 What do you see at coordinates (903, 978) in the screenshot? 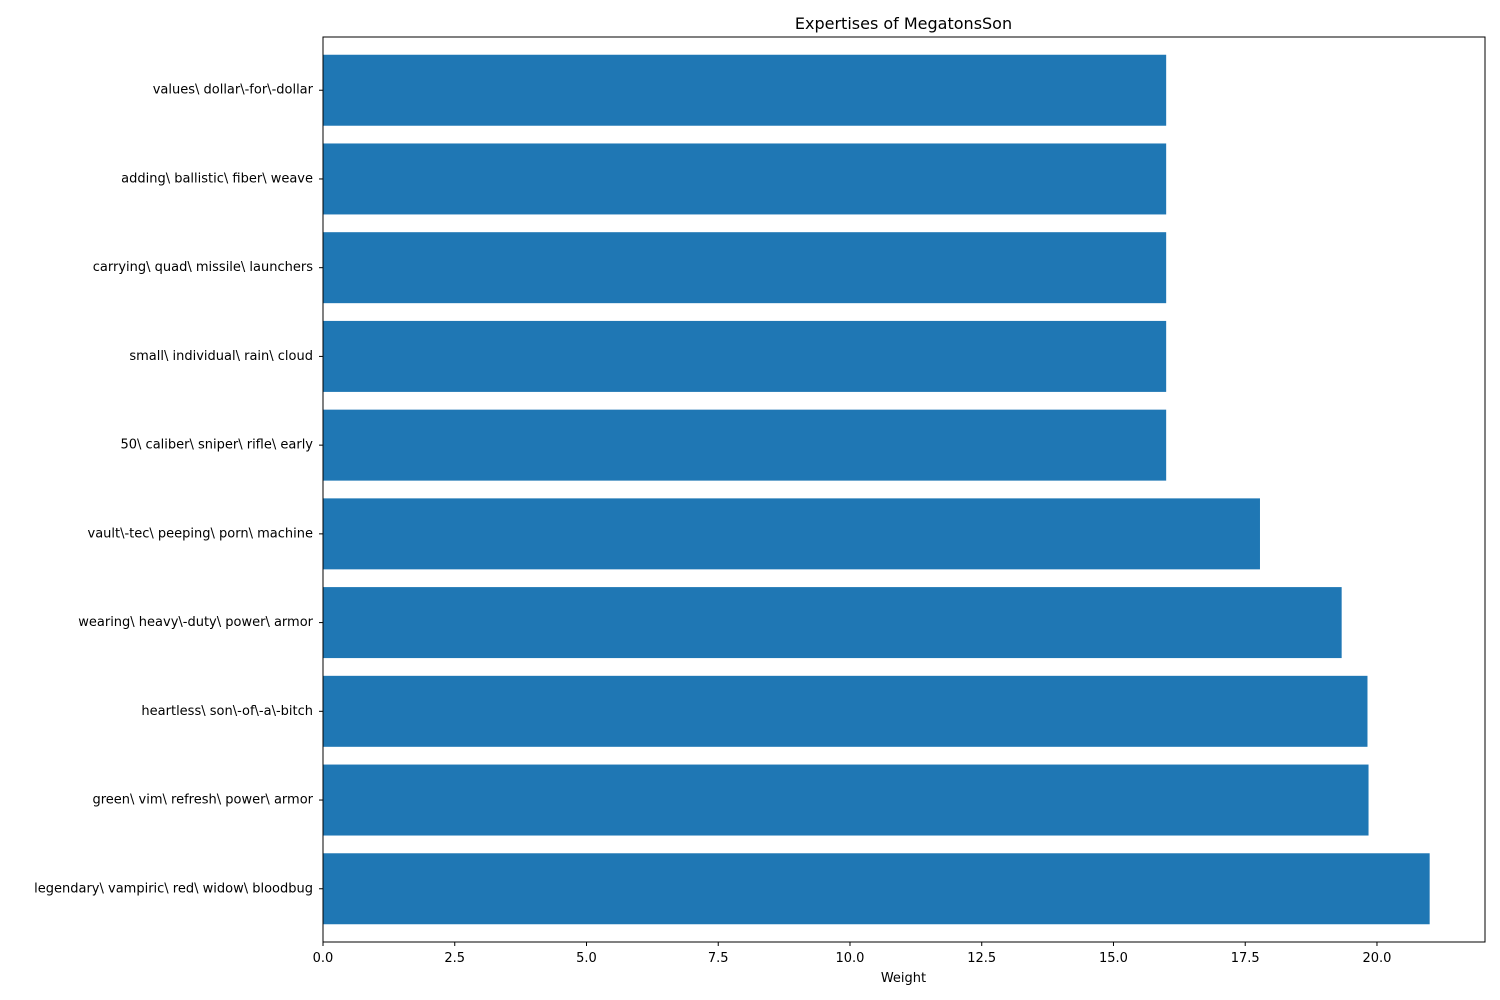
I see `x-axis-label: Weight` at bounding box center [903, 978].